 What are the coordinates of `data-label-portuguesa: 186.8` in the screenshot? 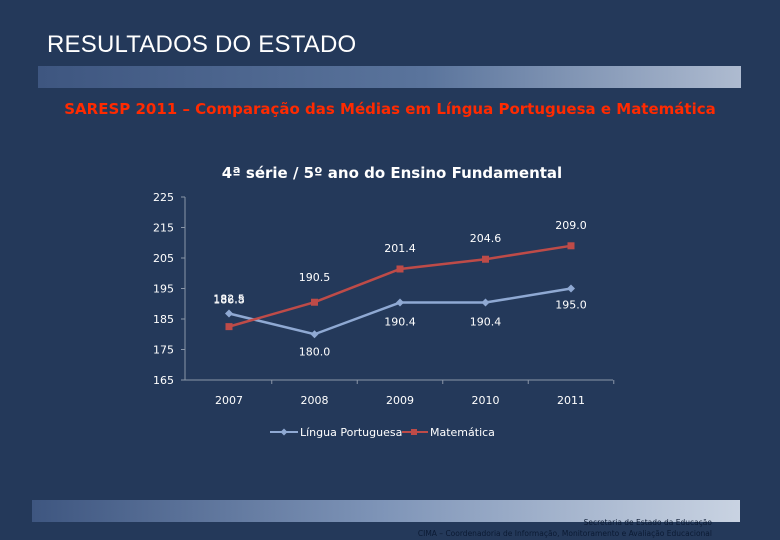 It's located at (229, 300).